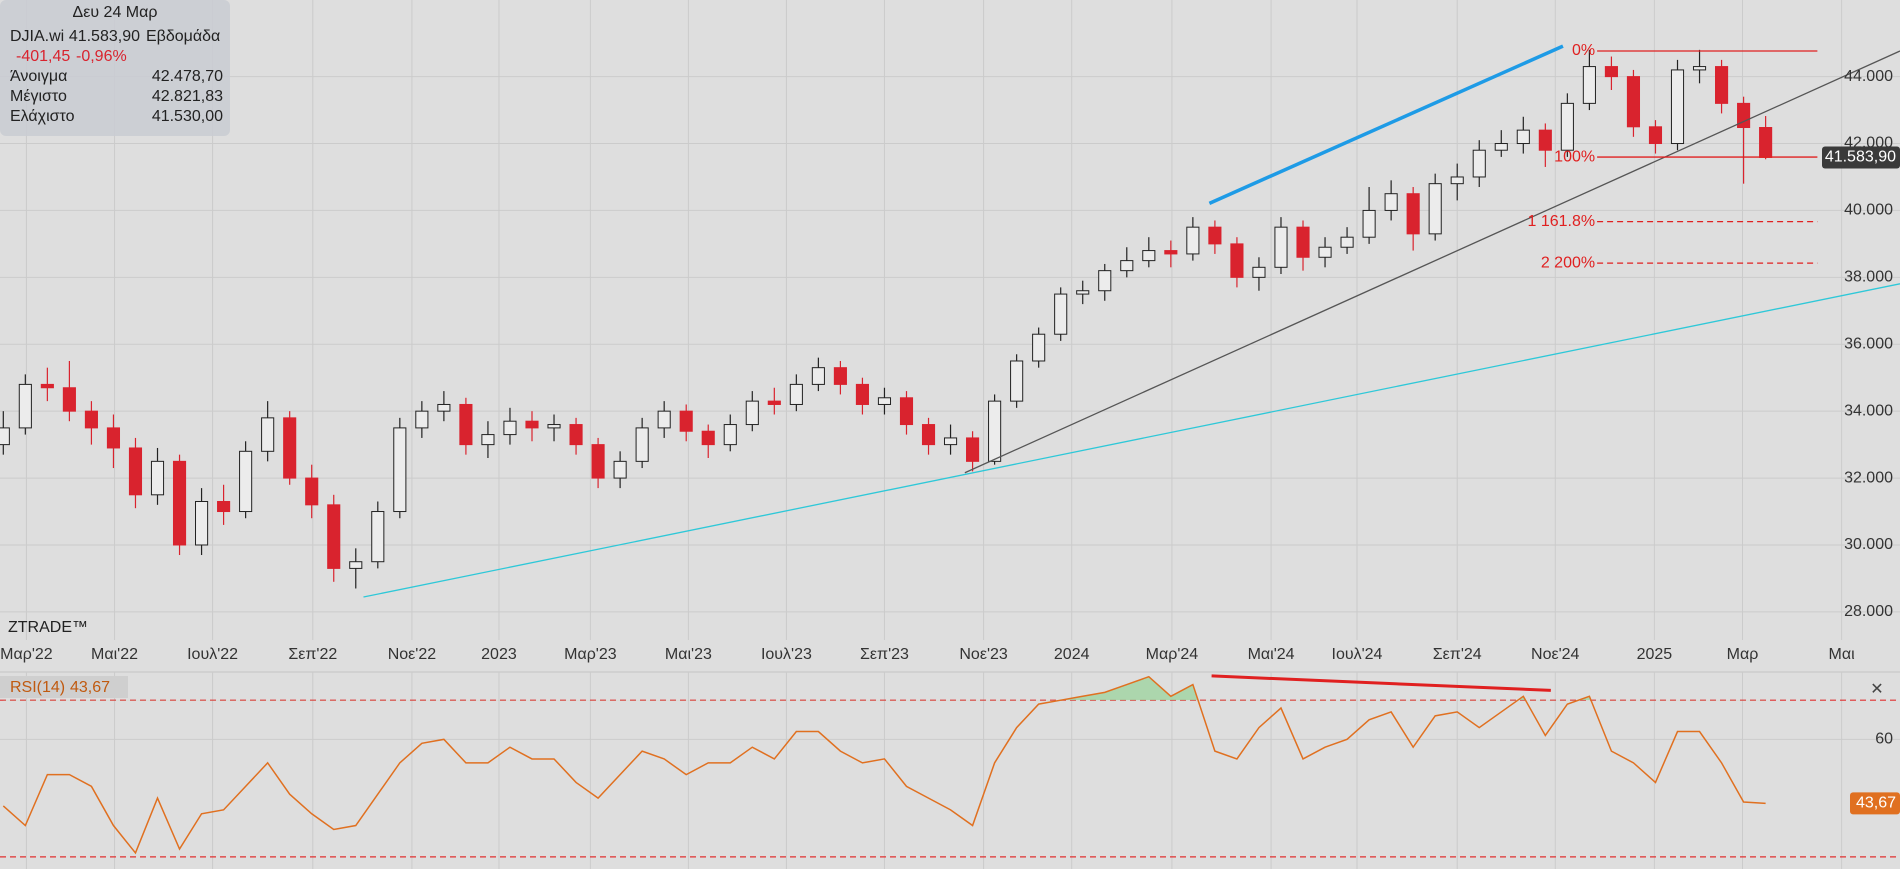 This screenshot has height=869, width=1900. What do you see at coordinates (43, 56) in the screenshot?
I see `info-change: -401,45` at bounding box center [43, 56].